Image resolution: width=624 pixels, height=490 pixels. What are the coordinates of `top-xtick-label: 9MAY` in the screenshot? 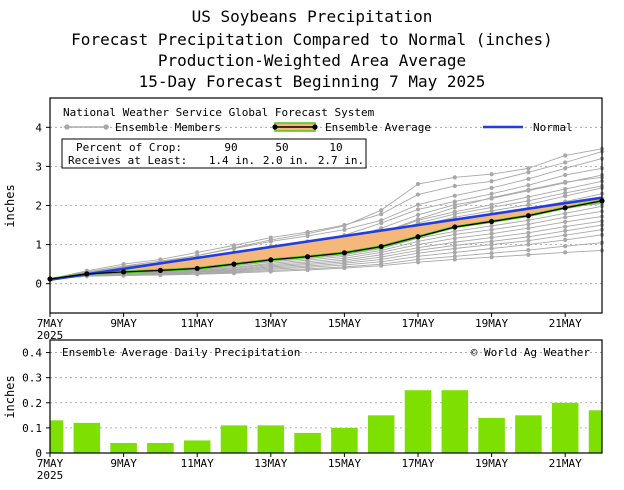 It's located at (123, 323).